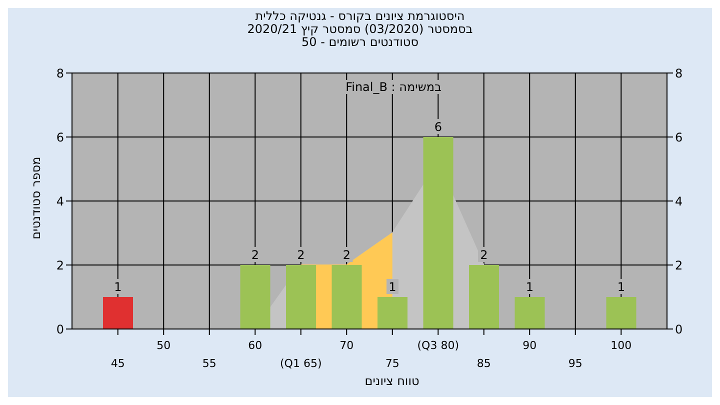  Describe the element at coordinates (301, 363) in the screenshot. I see `x-tick-label: (Q1 65)` at that location.